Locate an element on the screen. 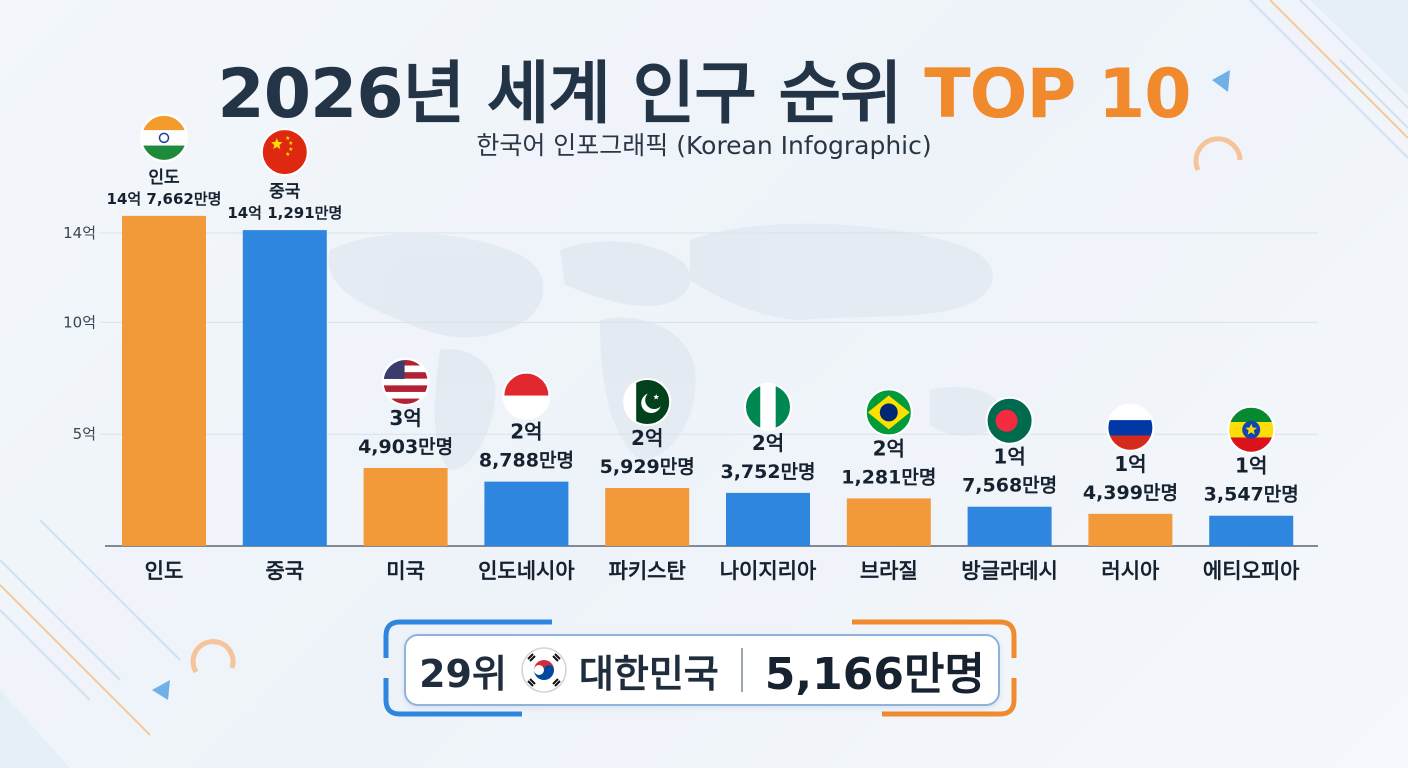 The height and width of the screenshot is (768, 1408). russia-flag-icon is located at coordinates (1130, 427).